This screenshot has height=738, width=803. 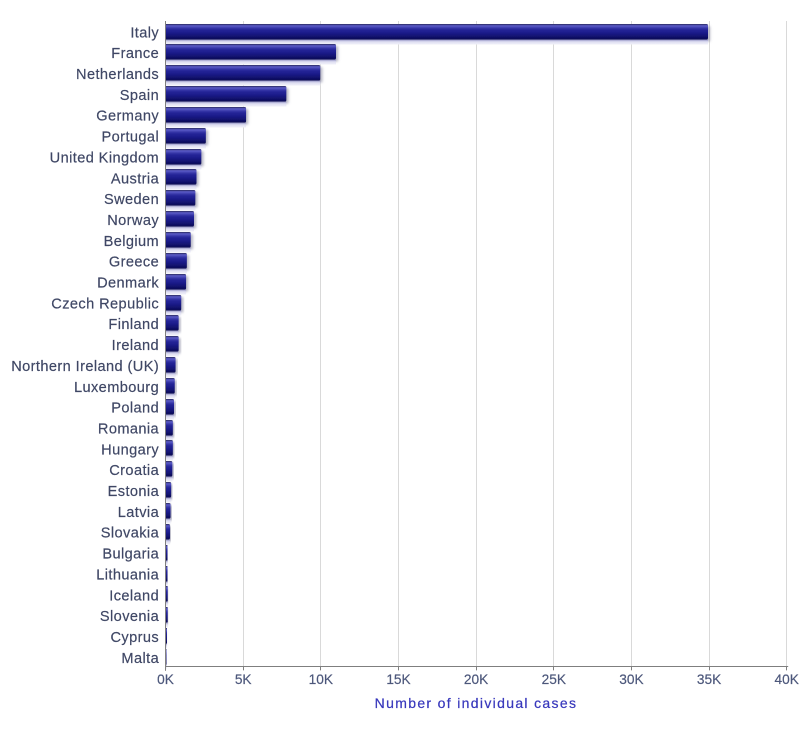 I want to click on svg-text: Latvia, so click(x=139, y=513).